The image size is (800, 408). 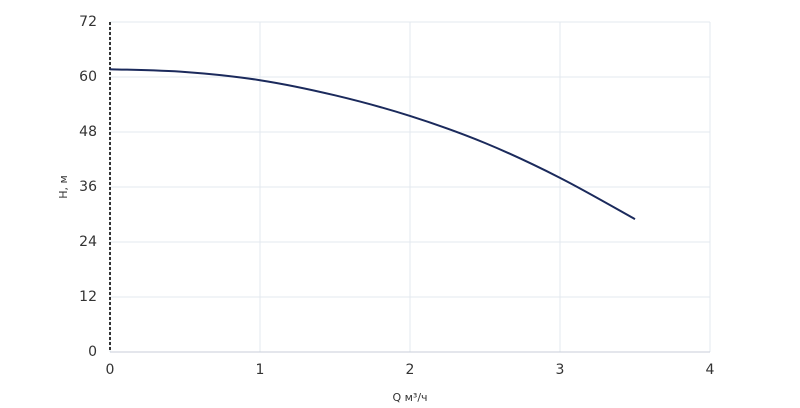 What do you see at coordinates (560, 370) in the screenshot?
I see `x-tick-label: 3` at bounding box center [560, 370].